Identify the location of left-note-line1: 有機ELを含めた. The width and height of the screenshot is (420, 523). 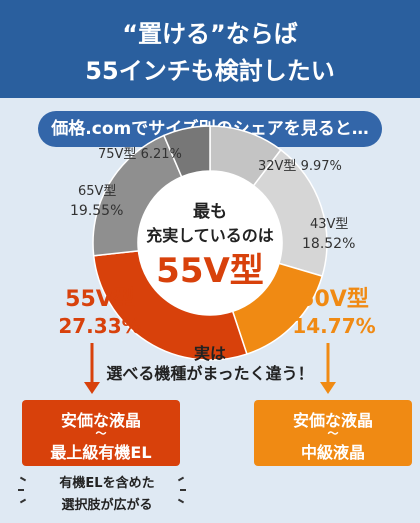
(107, 483).